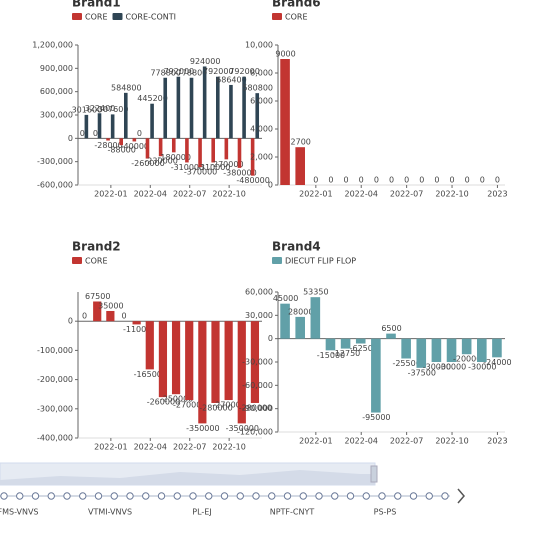 The image size is (549, 543). What do you see at coordinates (376, 417) in the screenshot?
I see `data-label: -95000` at bounding box center [376, 417].